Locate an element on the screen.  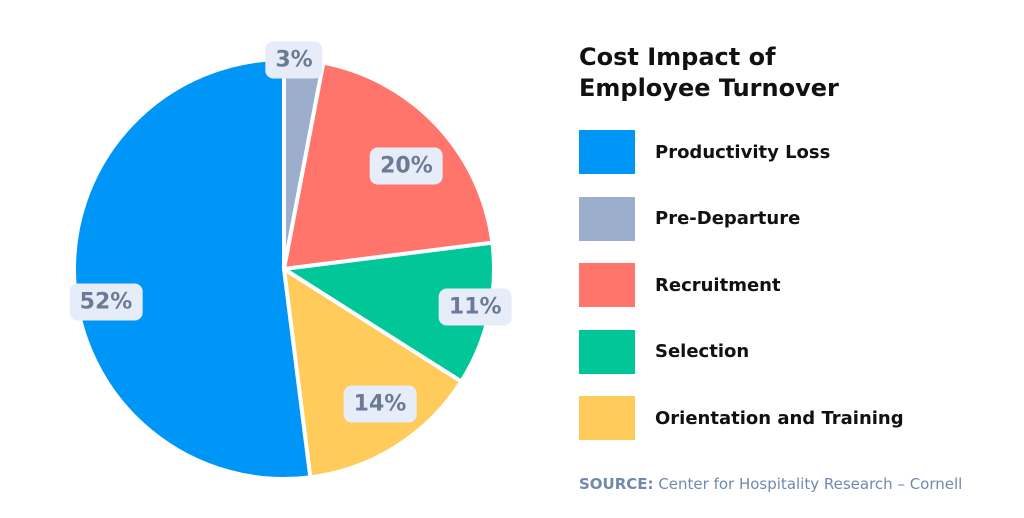
legend-item: Selection is located at coordinates (664, 351).